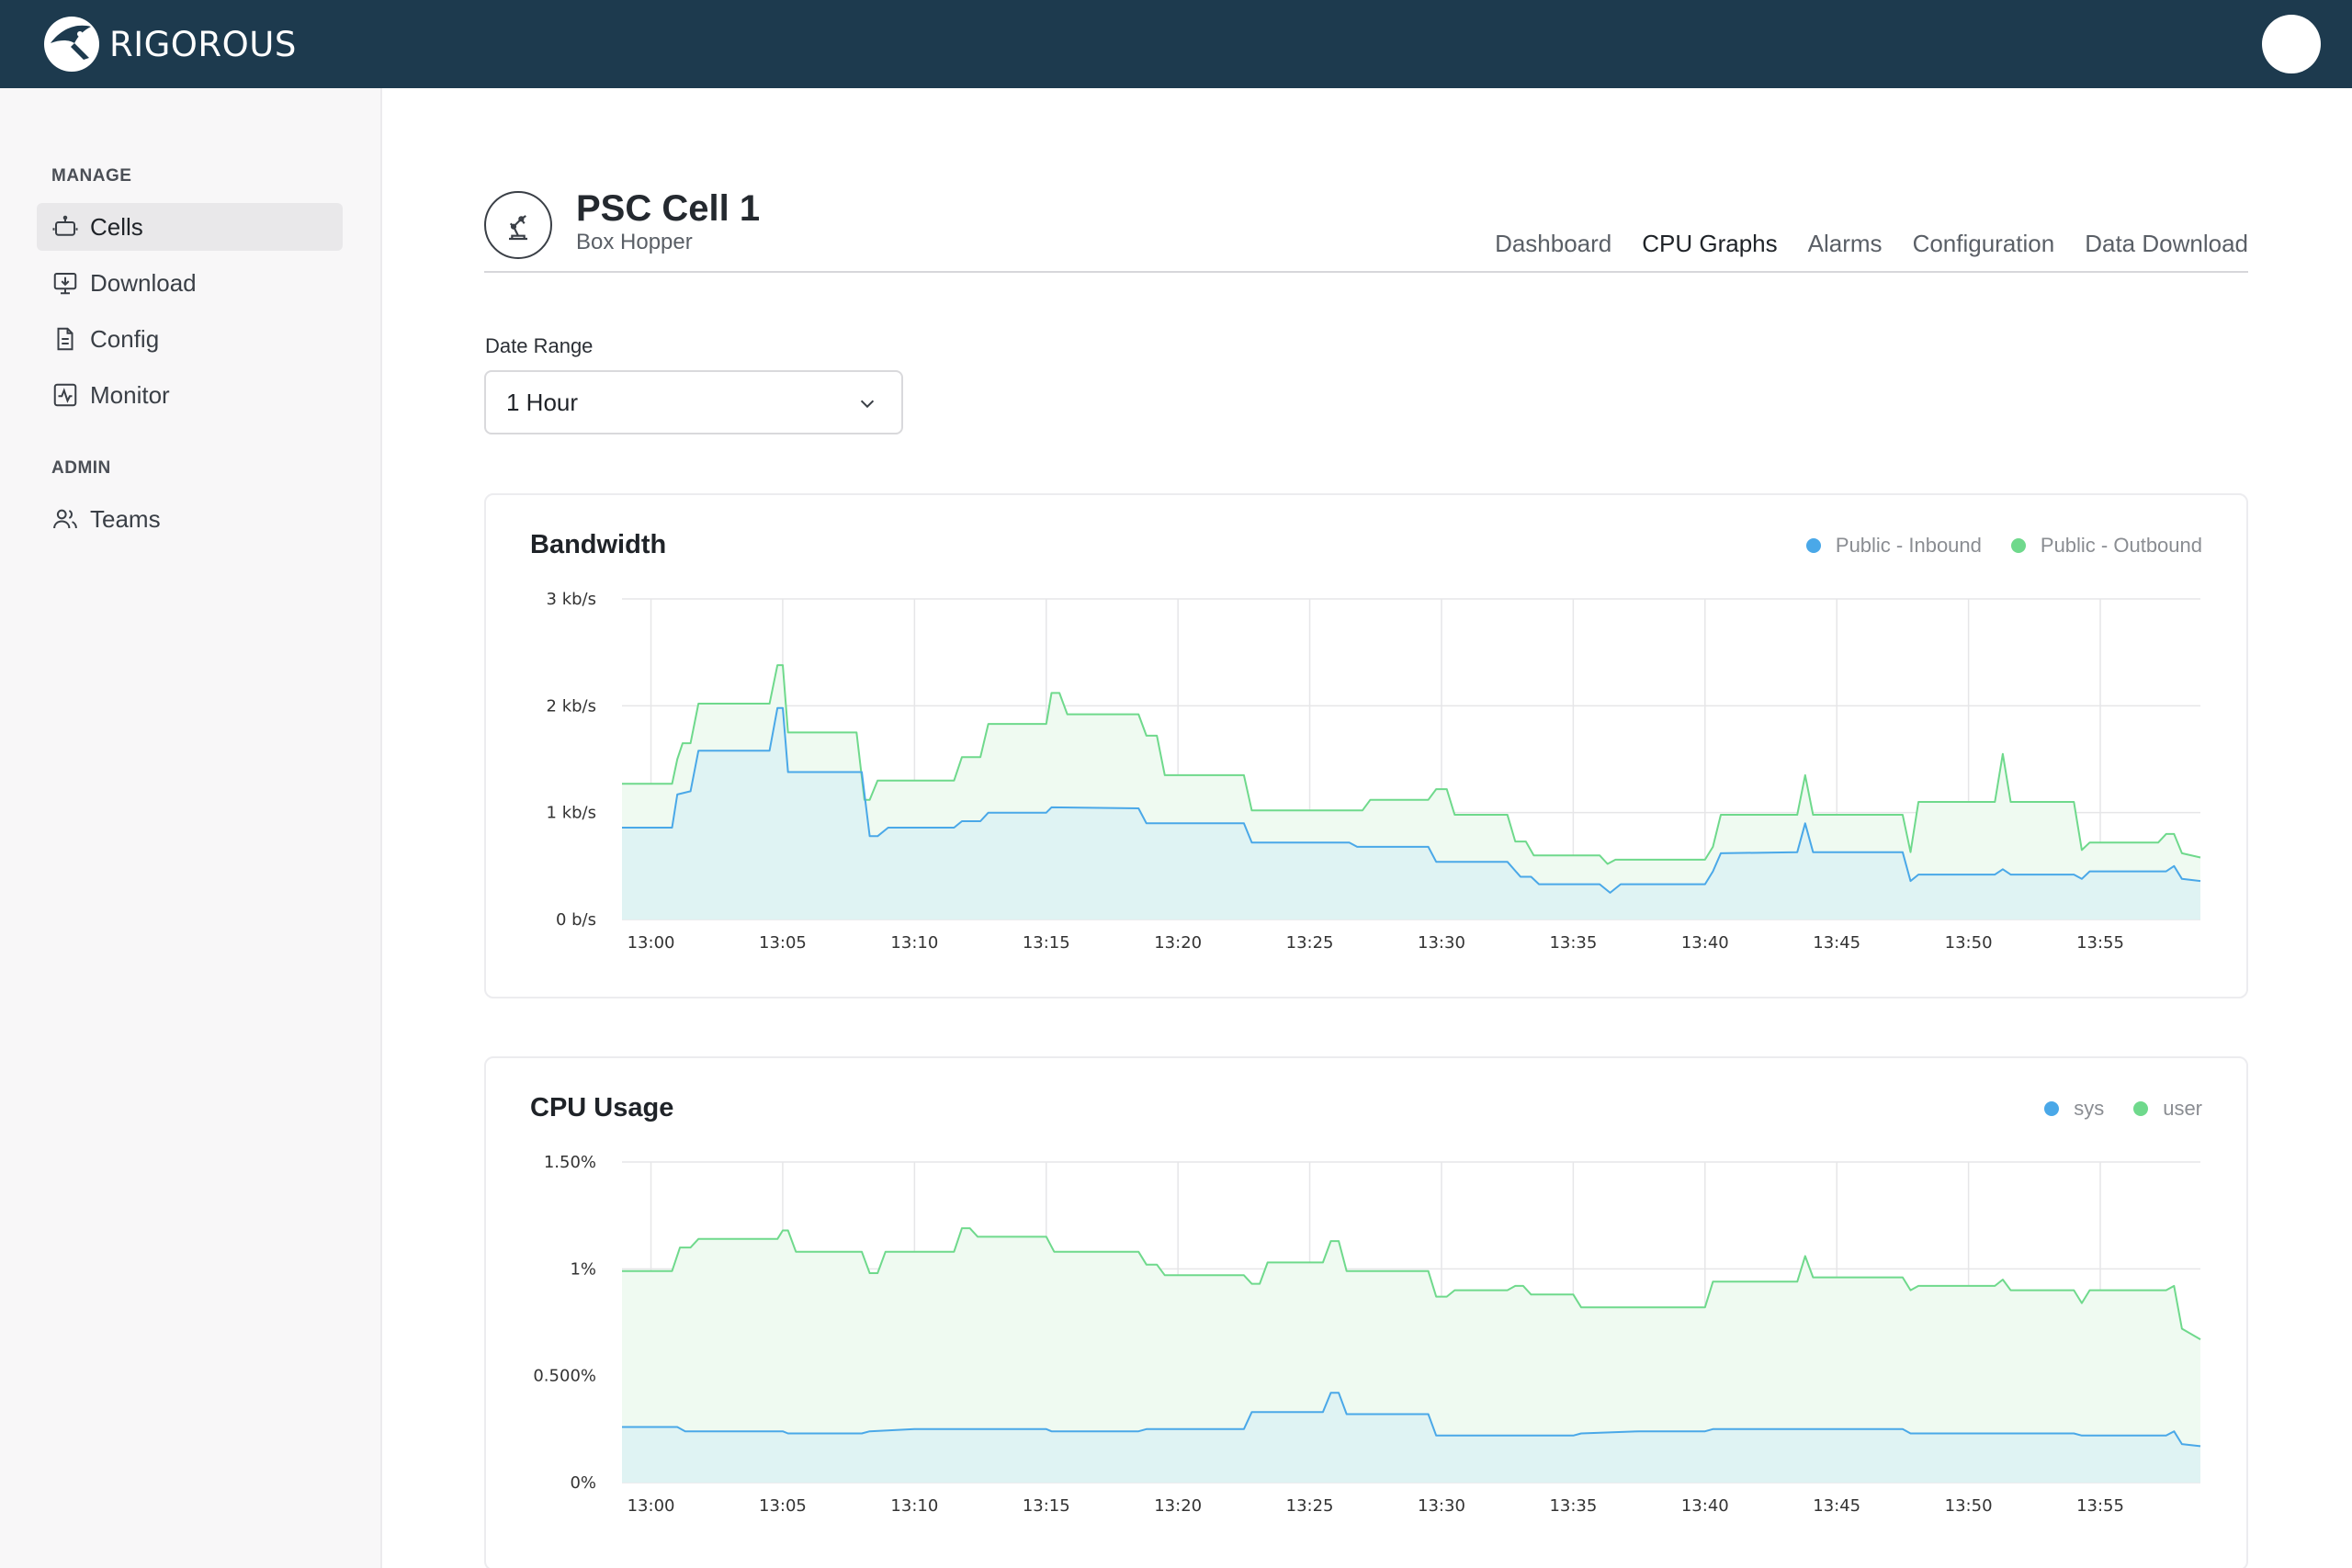 The image size is (2352, 1568). What do you see at coordinates (1989, 546) in the screenshot?
I see `chart-legend: Public - Inbound Public - Outbound` at bounding box center [1989, 546].